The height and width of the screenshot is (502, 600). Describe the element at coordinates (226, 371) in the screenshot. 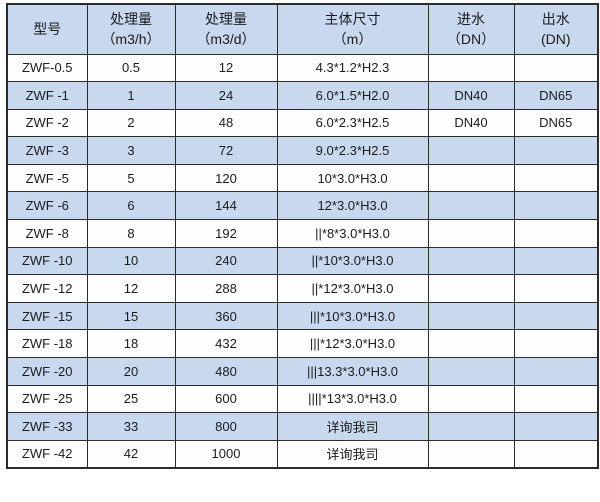

I see `cell-capacity-d: 480` at that location.